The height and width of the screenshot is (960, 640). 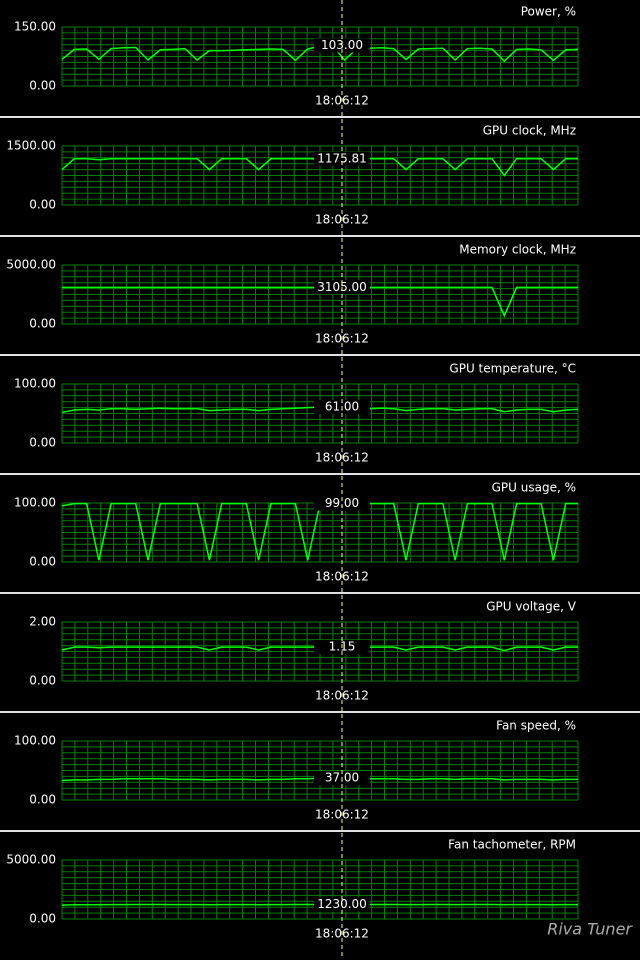 I want to click on watermark: Riva Tuner, so click(x=590, y=929).